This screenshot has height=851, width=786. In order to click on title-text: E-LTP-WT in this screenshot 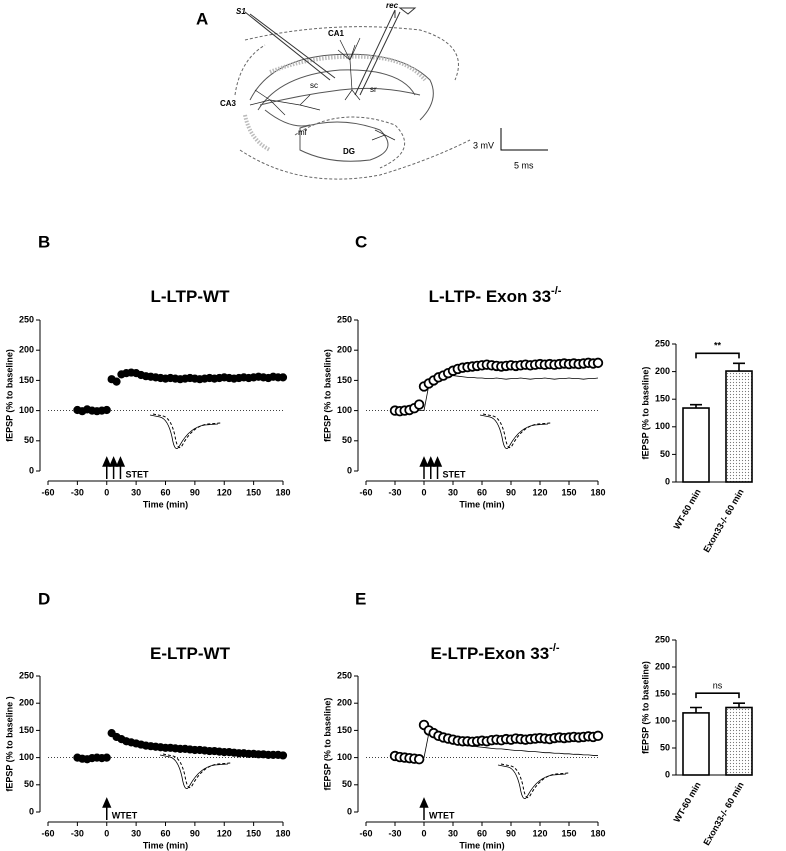, I will do `click(190, 653)`.